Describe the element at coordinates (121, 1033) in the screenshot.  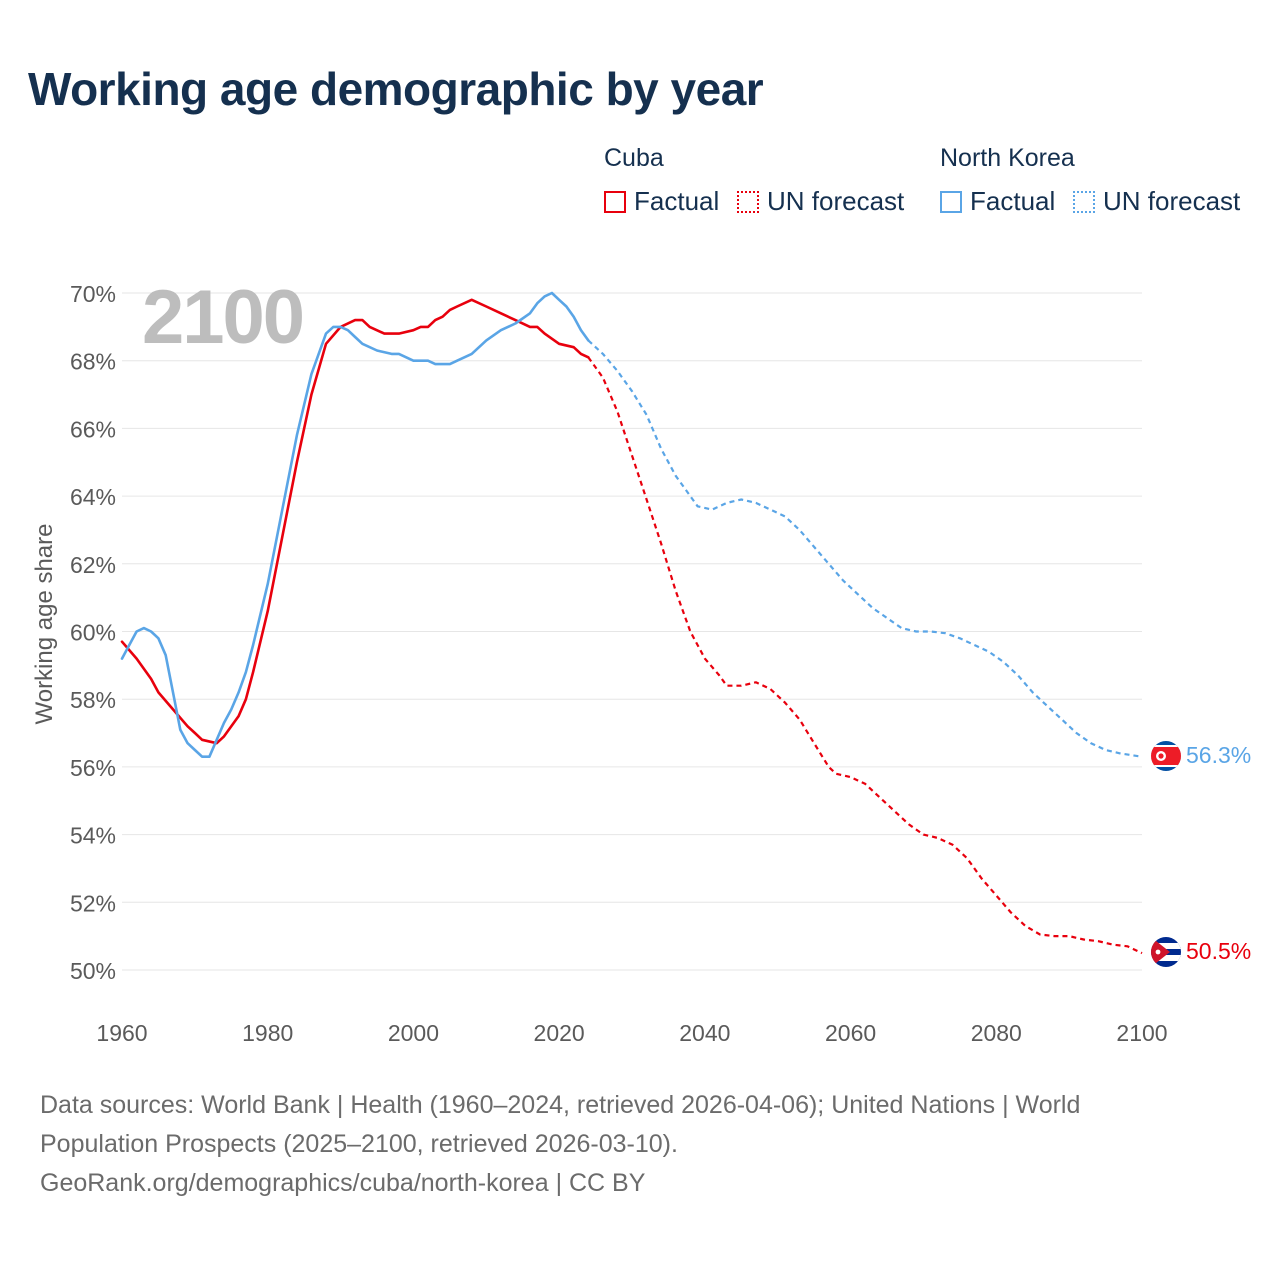
I see `x-tick-label: 1960` at that location.